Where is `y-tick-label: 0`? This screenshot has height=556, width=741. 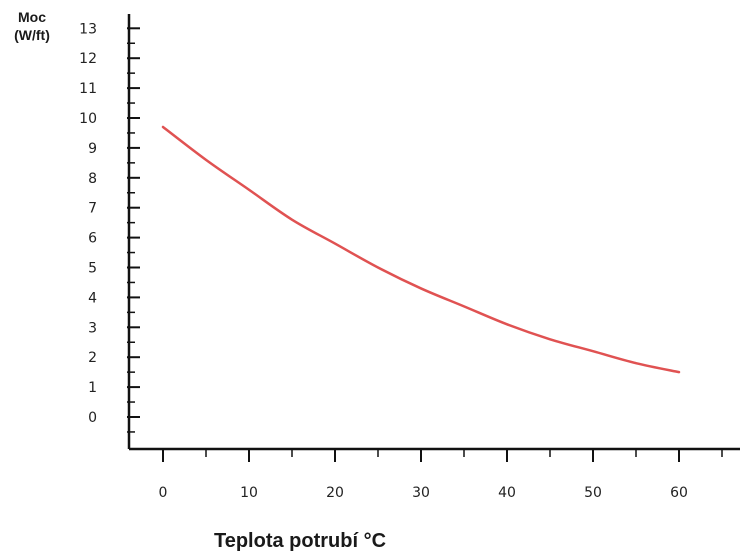
y-tick-label: 0 is located at coordinates (92, 418).